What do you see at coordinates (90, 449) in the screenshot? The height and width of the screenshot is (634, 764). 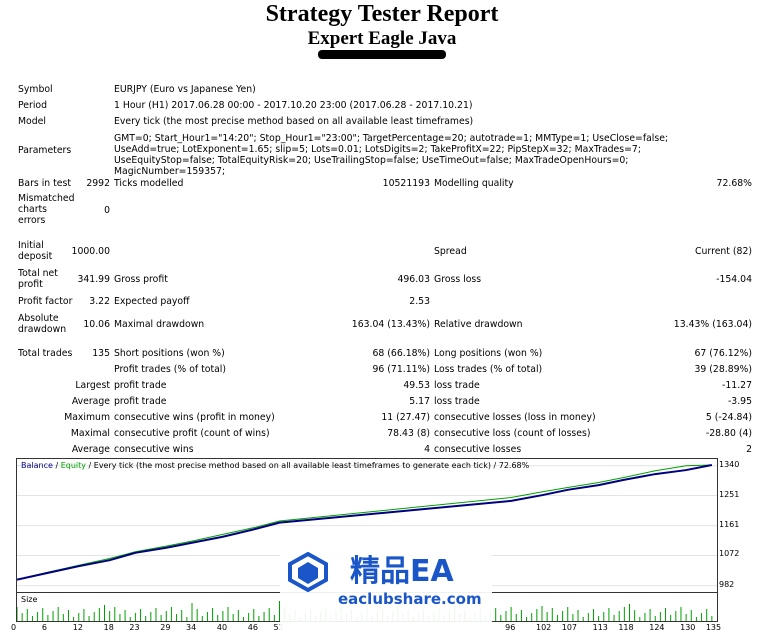 I see `average-consecutive-label: Average` at bounding box center [90, 449].